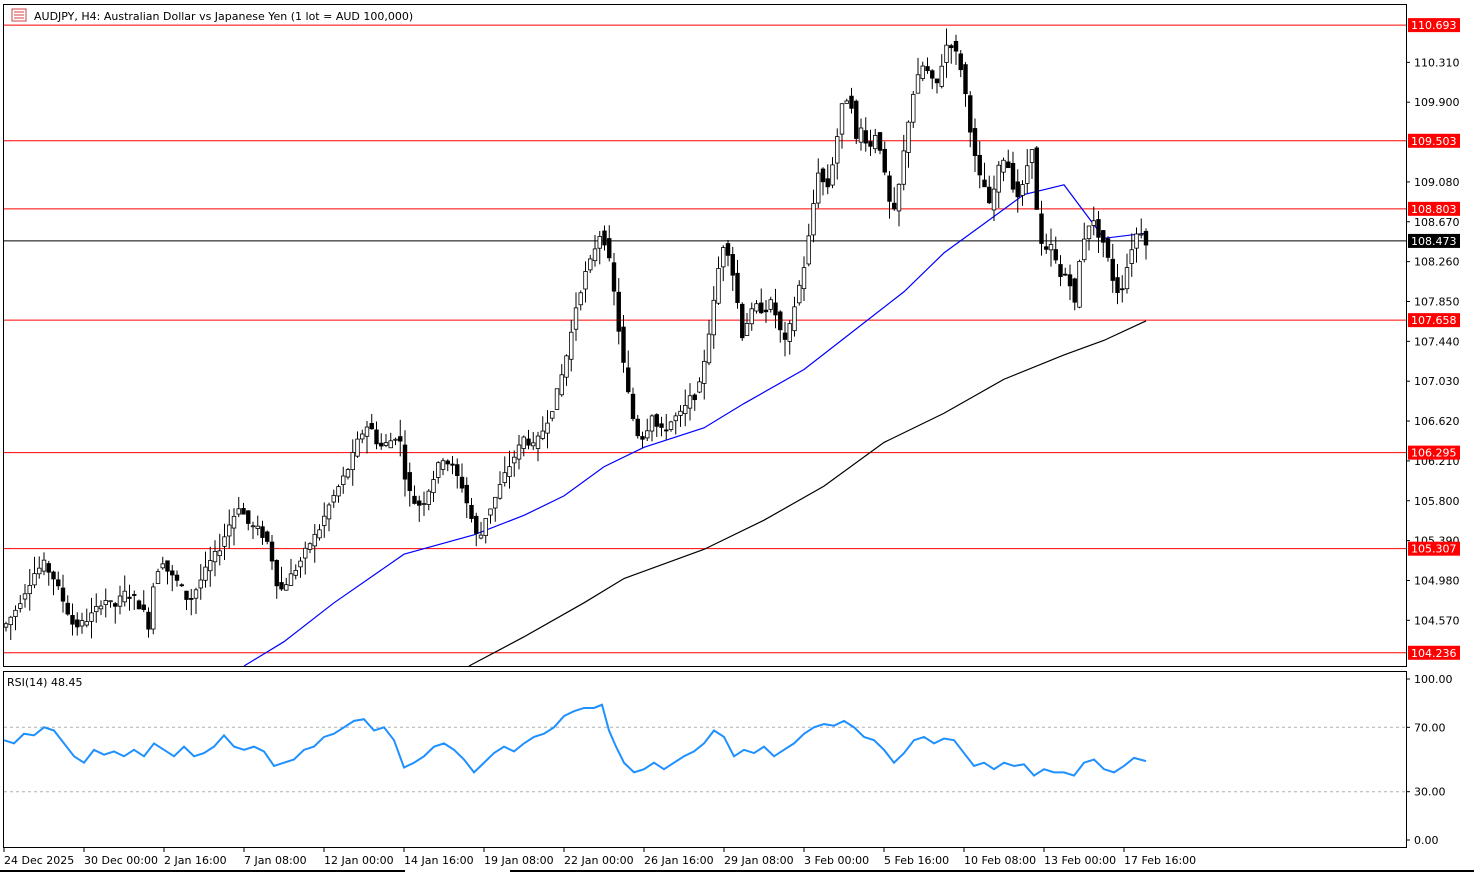  Describe the element at coordinates (1430, 727) in the screenshot. I see `rsi-tick-label: 70.00` at that location.